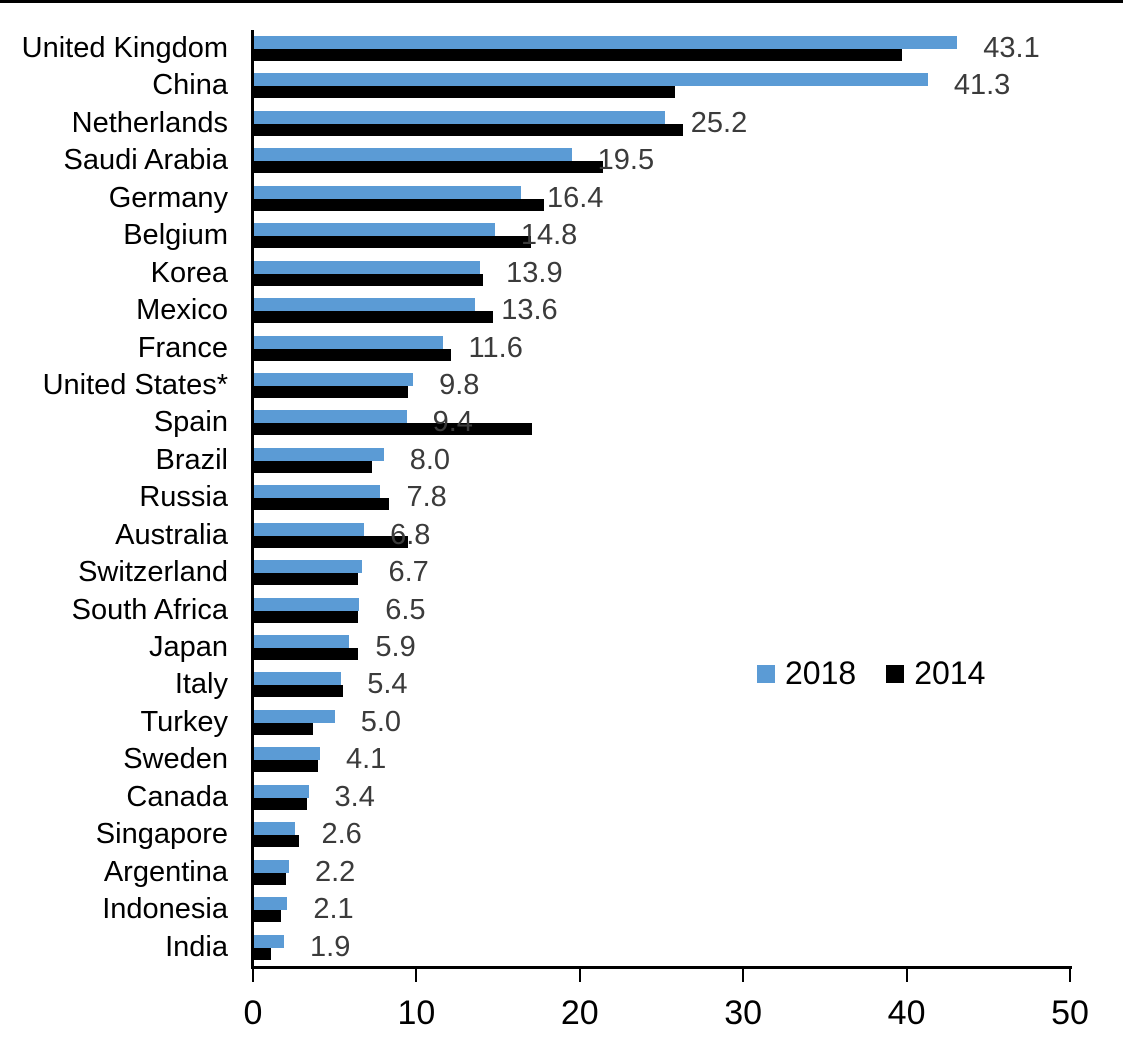 The height and width of the screenshot is (1041, 1123). Describe the element at coordinates (871, 673) in the screenshot. I see `legend: 2018 2014` at that location.